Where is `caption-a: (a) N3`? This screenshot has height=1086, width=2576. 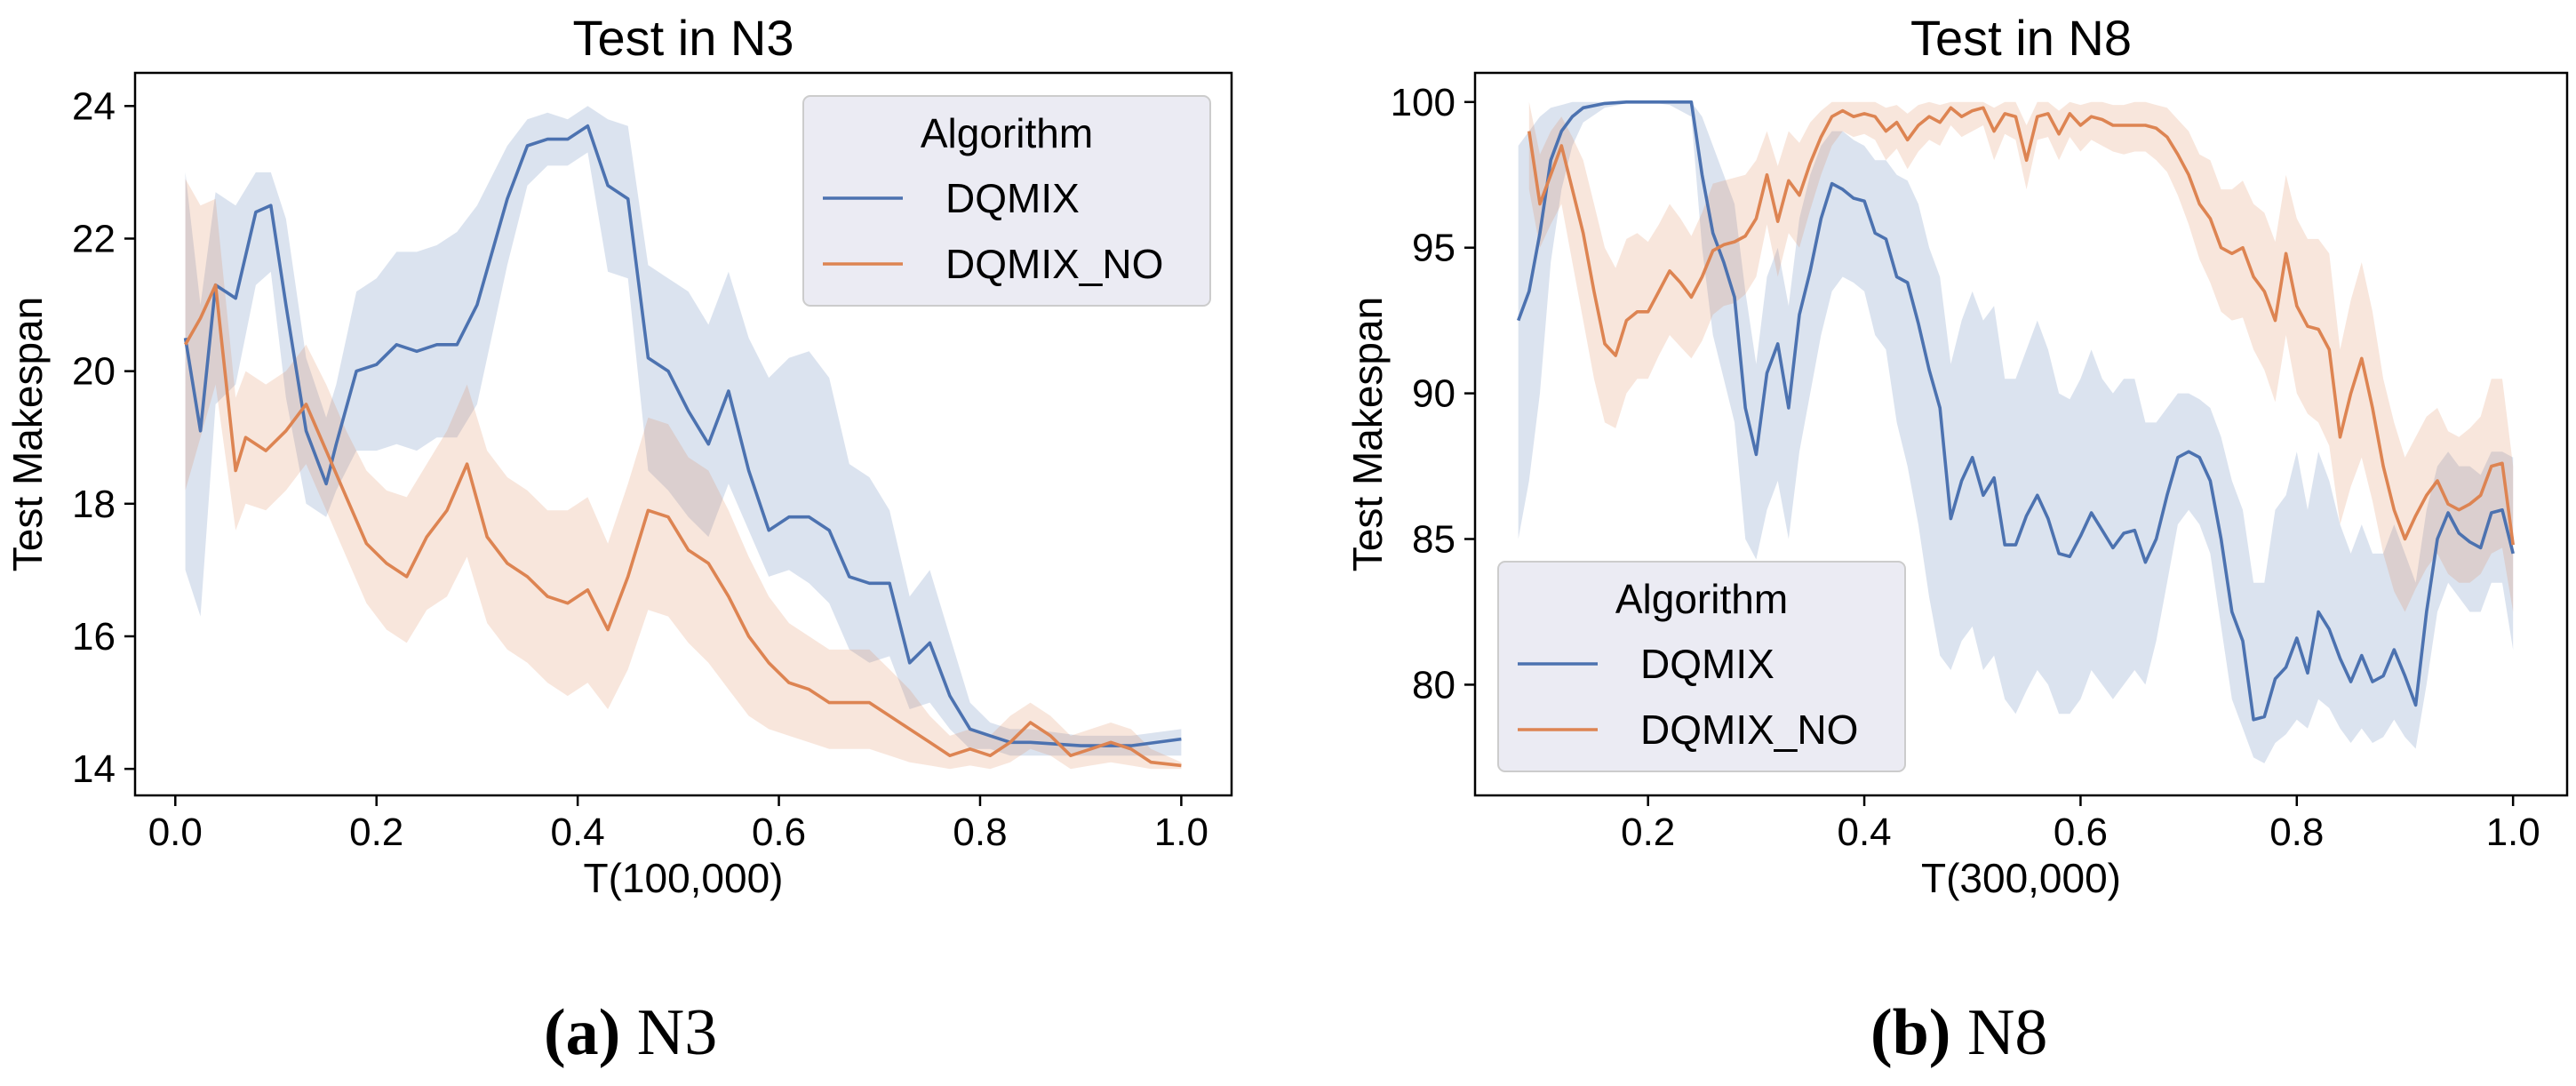
caption-a: (a) N3 is located at coordinates (630, 1033).